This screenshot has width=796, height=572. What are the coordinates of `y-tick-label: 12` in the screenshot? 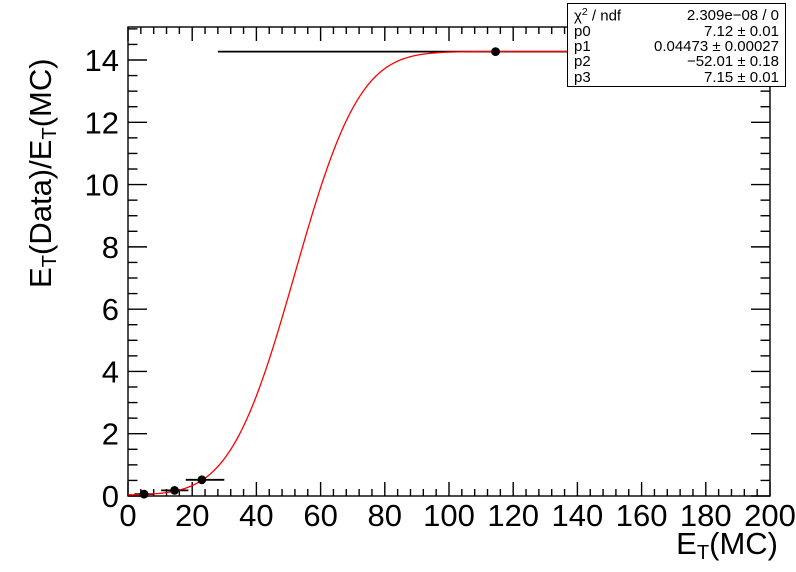 It's located at (102, 122).